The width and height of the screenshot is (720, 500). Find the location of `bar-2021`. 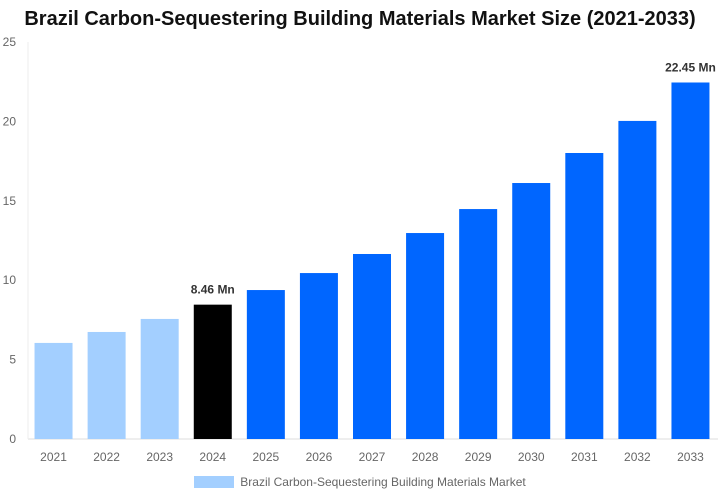

bar-2021 is located at coordinates (53, 390).